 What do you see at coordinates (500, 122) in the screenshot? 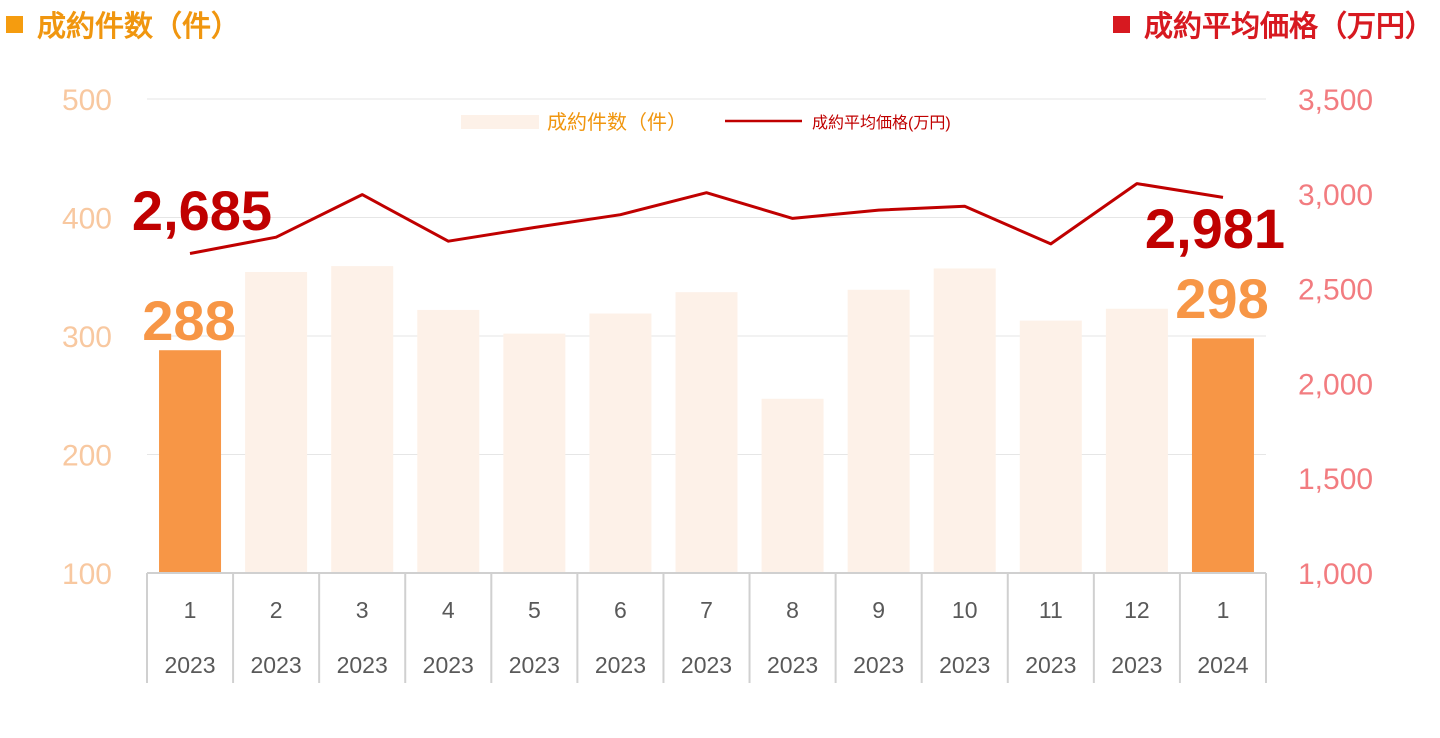
I see `legend-bar-swatch` at bounding box center [500, 122].